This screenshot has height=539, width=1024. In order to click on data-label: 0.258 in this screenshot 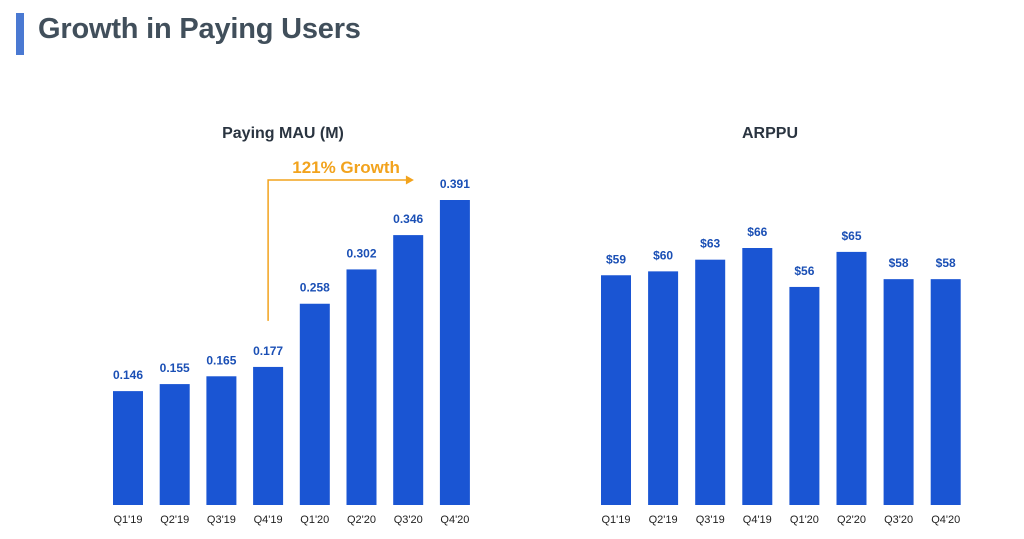, I will do `click(315, 288)`.